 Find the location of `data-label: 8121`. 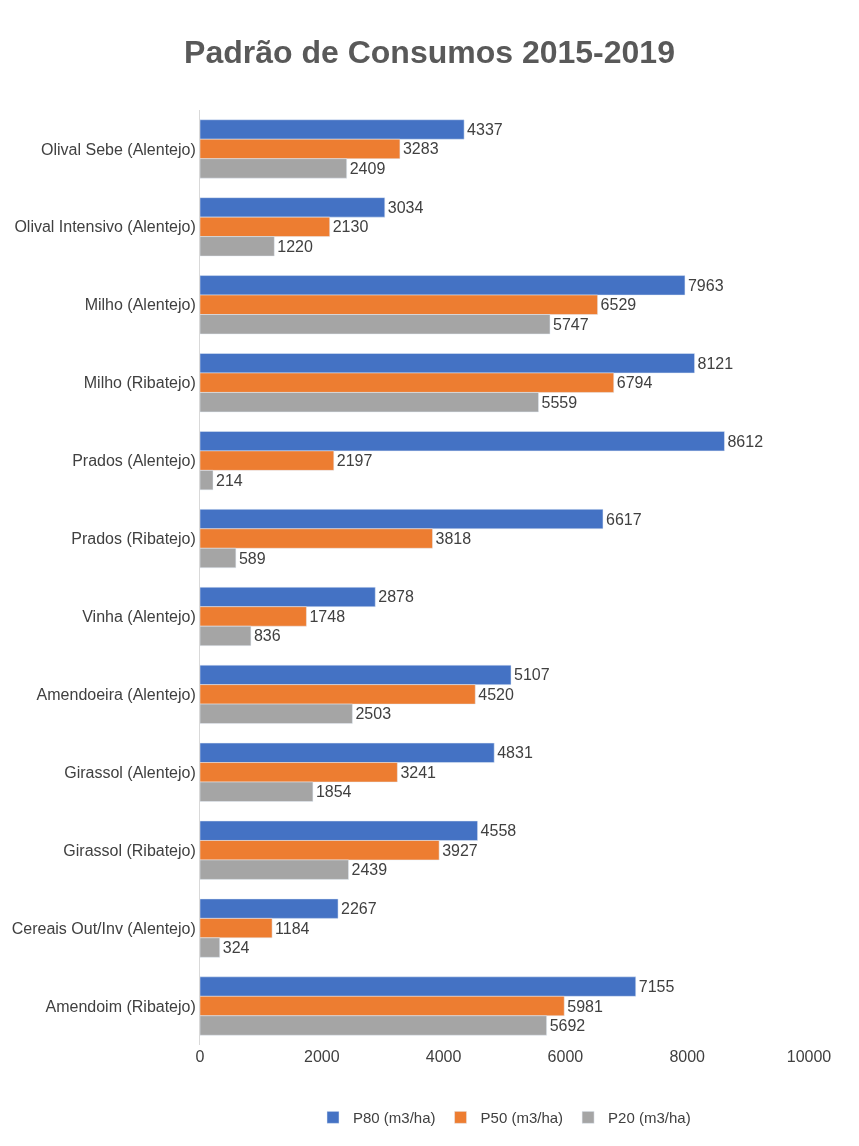

data-label: 8121 is located at coordinates (715, 363).